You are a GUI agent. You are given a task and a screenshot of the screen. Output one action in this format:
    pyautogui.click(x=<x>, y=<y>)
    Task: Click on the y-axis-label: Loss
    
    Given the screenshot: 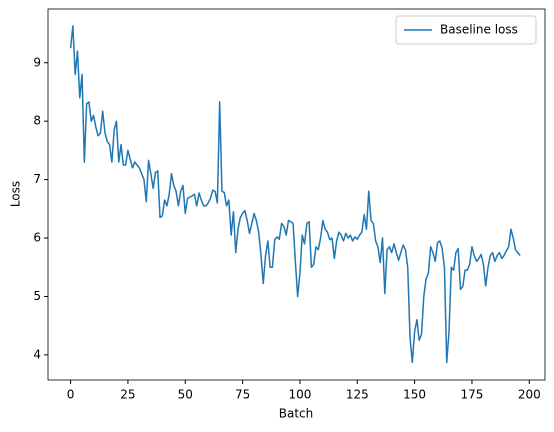 What is the action you would take?
    pyautogui.click(x=16, y=194)
    